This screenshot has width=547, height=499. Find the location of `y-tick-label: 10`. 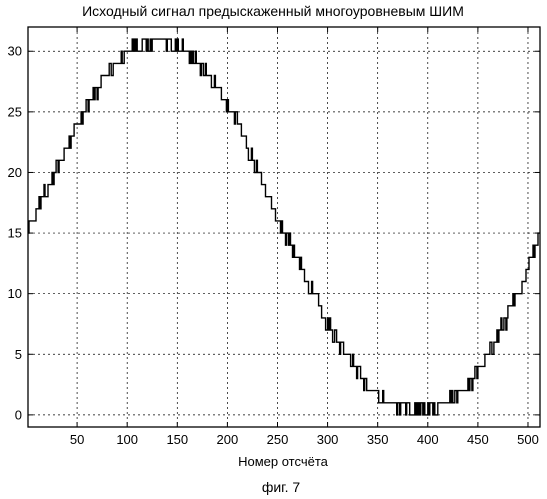

y-tick-label: 10 is located at coordinates (15, 293).